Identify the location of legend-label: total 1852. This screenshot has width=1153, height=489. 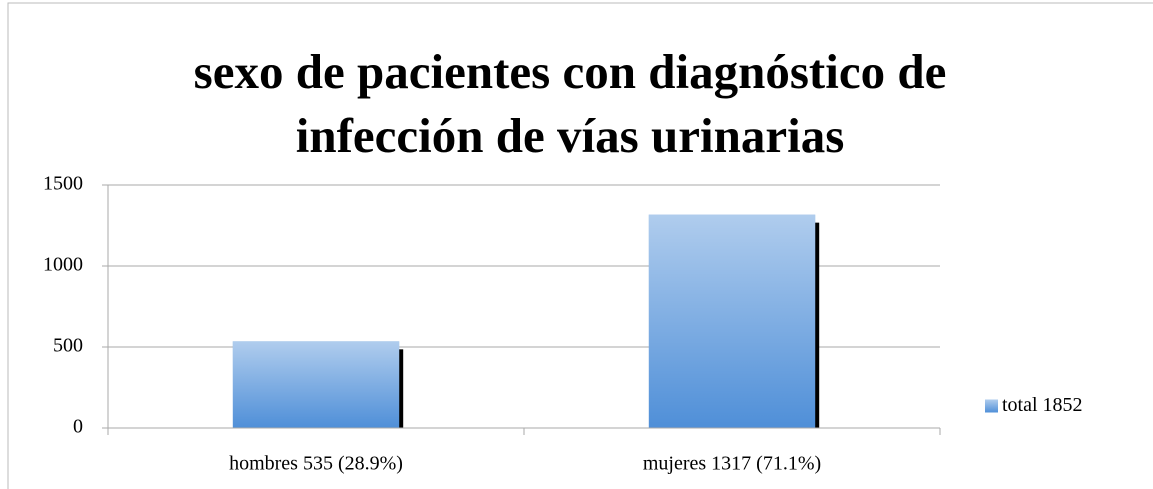
(1042, 405).